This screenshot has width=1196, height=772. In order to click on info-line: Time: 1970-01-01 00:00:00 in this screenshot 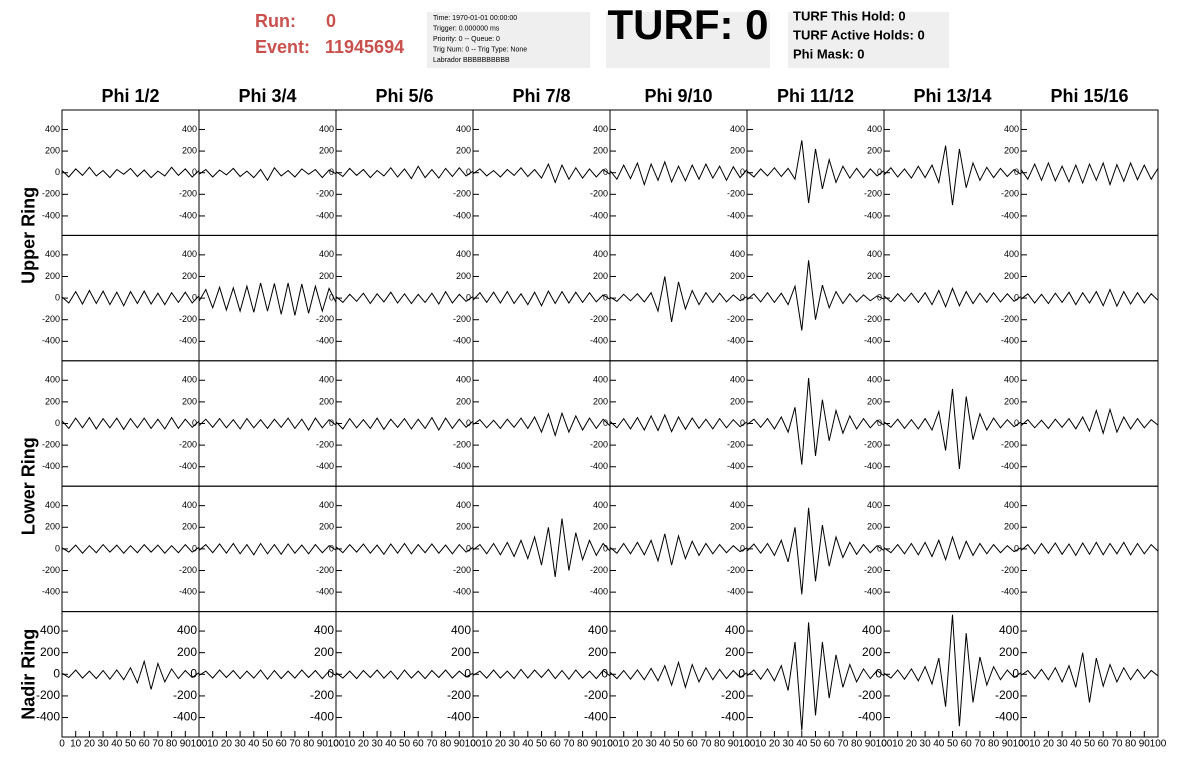, I will do `click(475, 18)`.